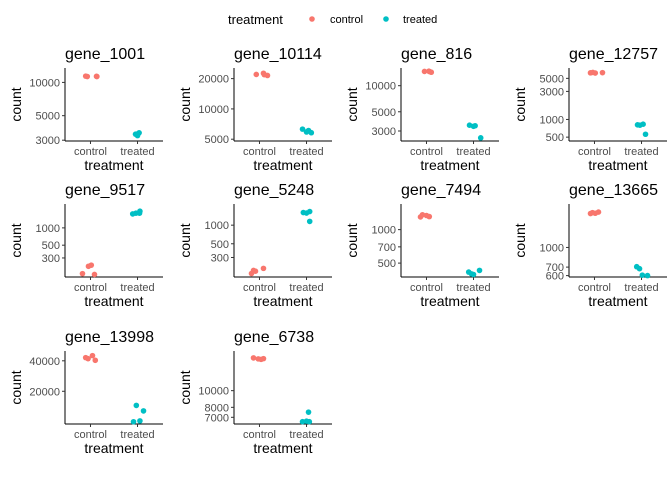  Describe the element at coordinates (274, 337) in the screenshot. I see `panel-title: gene_6738` at that location.